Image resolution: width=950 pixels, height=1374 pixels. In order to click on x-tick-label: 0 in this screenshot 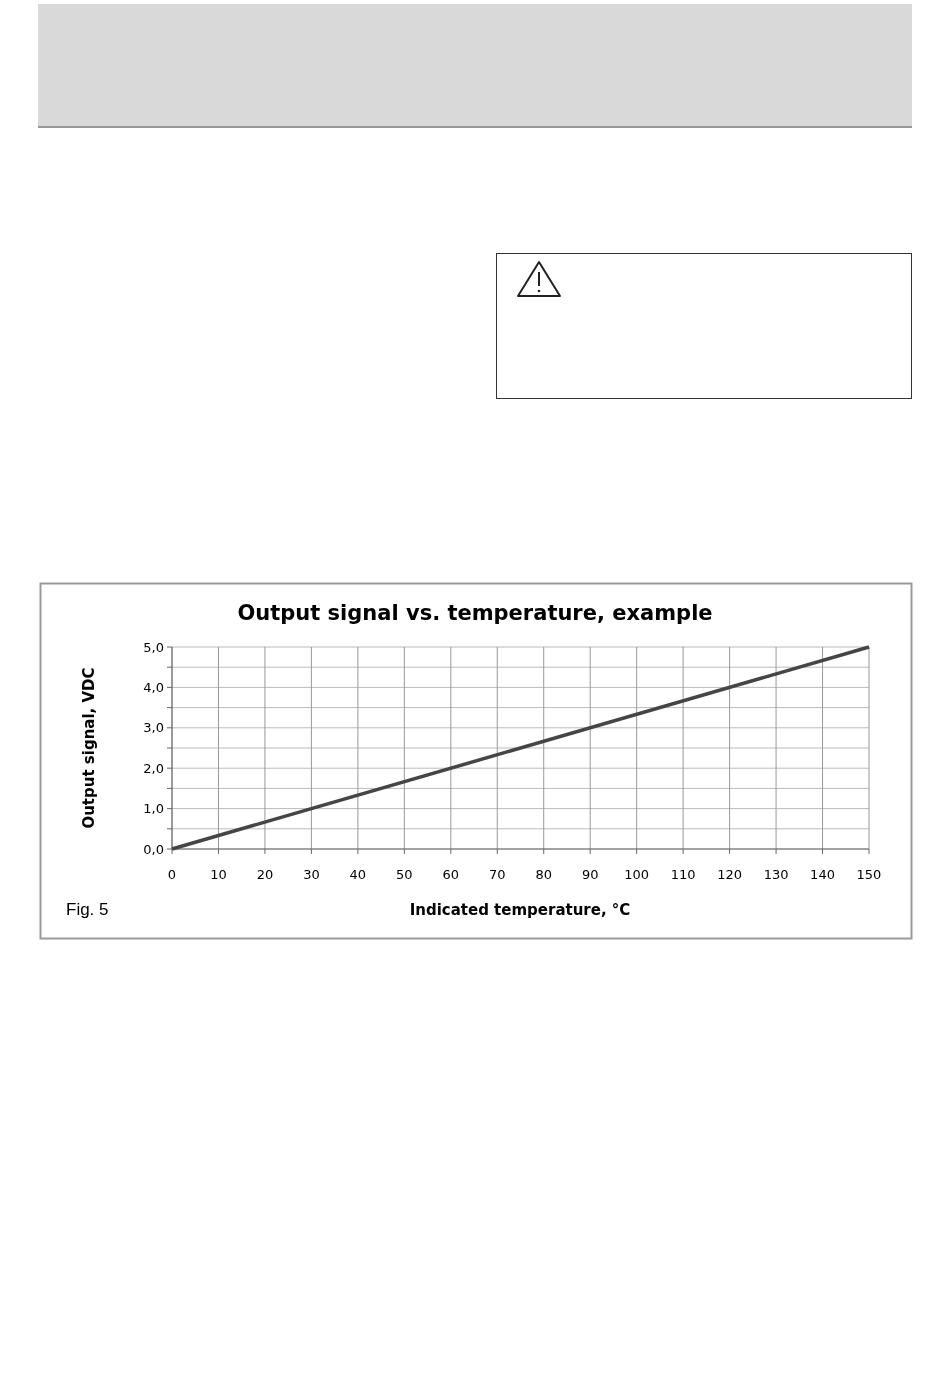, I will do `click(172, 874)`.